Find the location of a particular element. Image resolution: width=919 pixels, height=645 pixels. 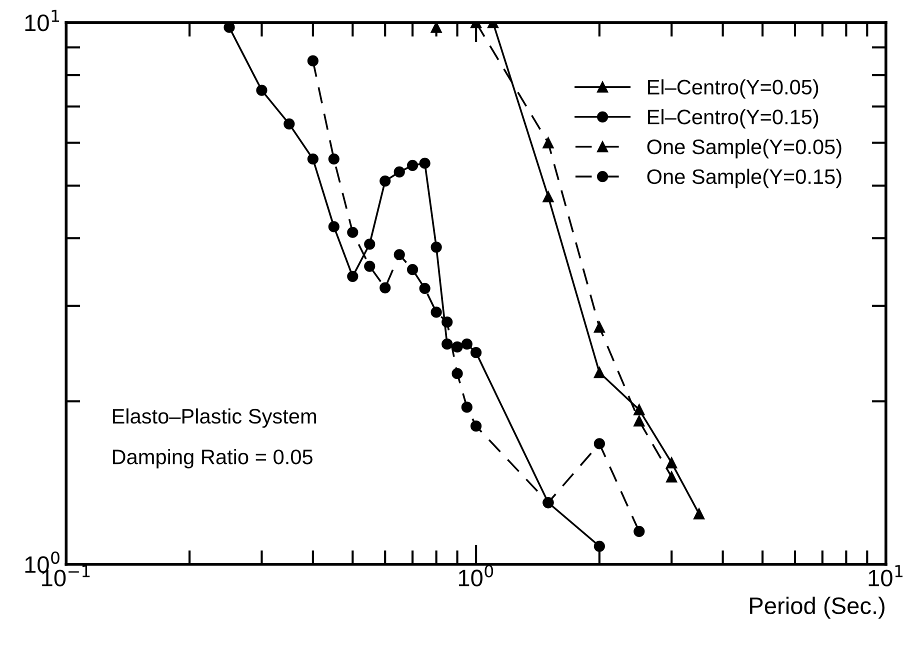

legend-label: One Sample(Y=0.05) is located at coordinates (744, 148).